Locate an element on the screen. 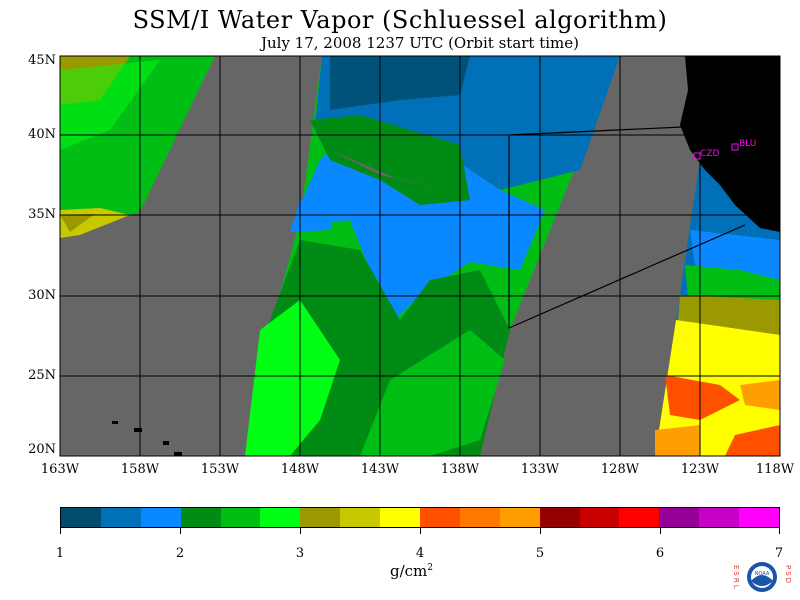 This screenshot has width=800, height=600. site-marker-blu is located at coordinates (735, 147).